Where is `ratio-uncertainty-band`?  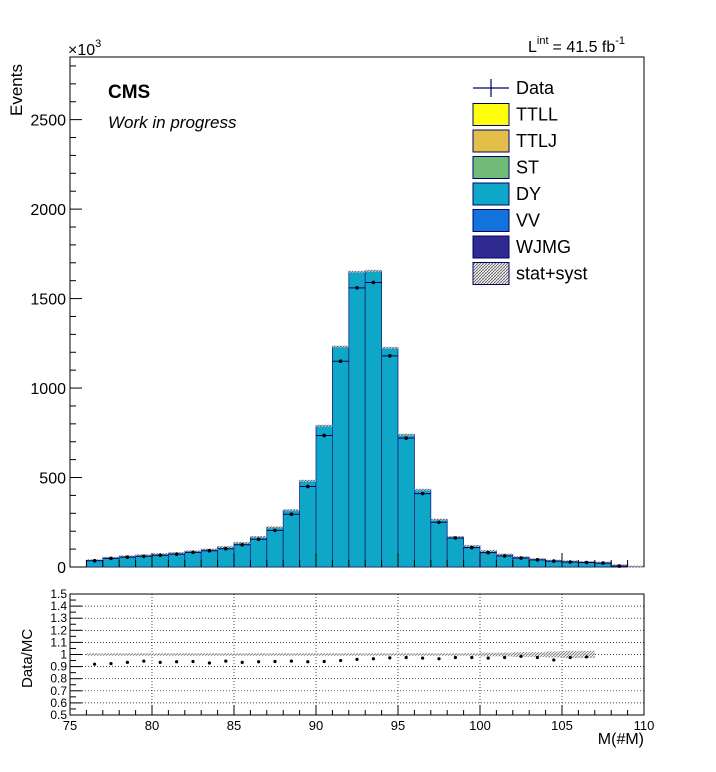
ratio-uncertainty-band is located at coordinates (340, 654).